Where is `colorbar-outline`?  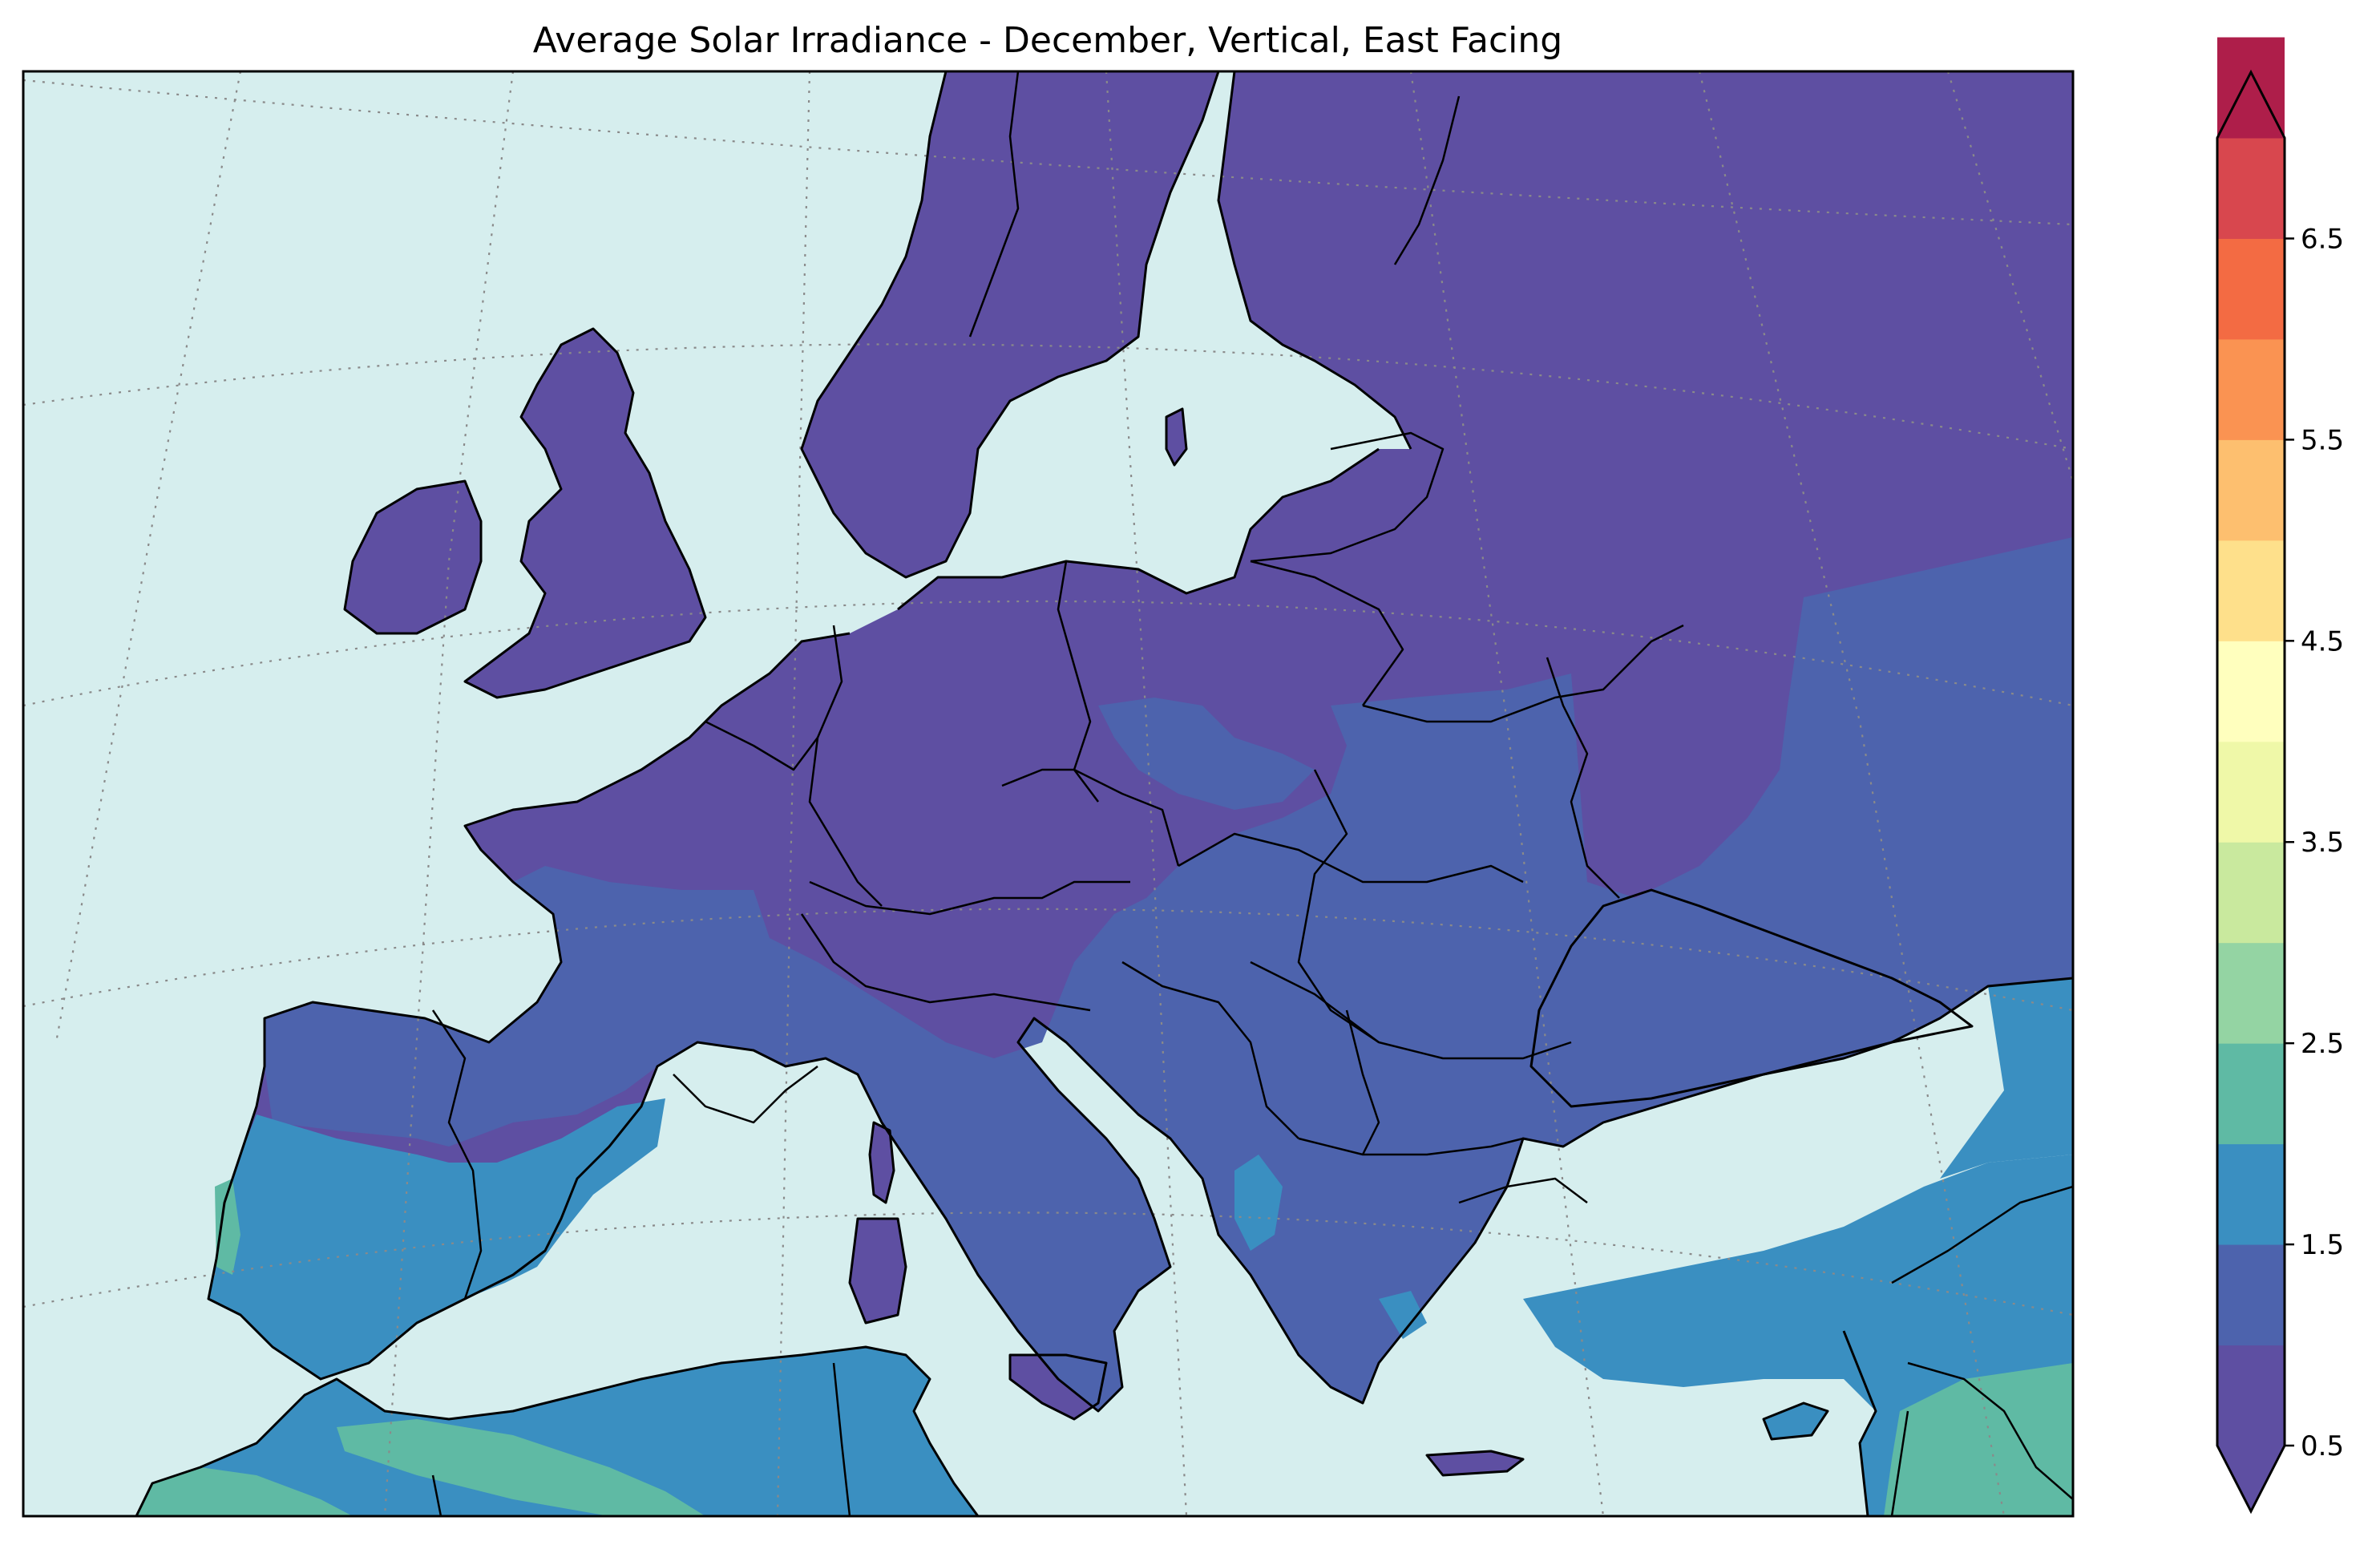
colorbar-outline is located at coordinates (2251, 792).